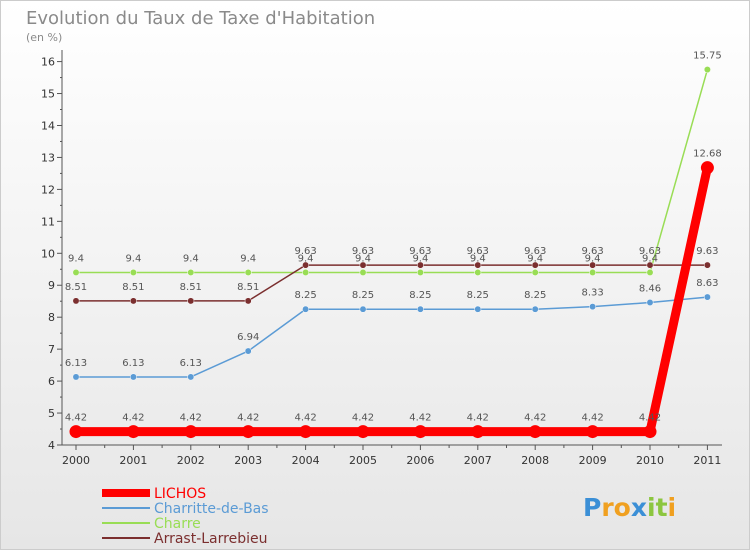  I want to click on x-tick-label: 2005, so click(363, 460).